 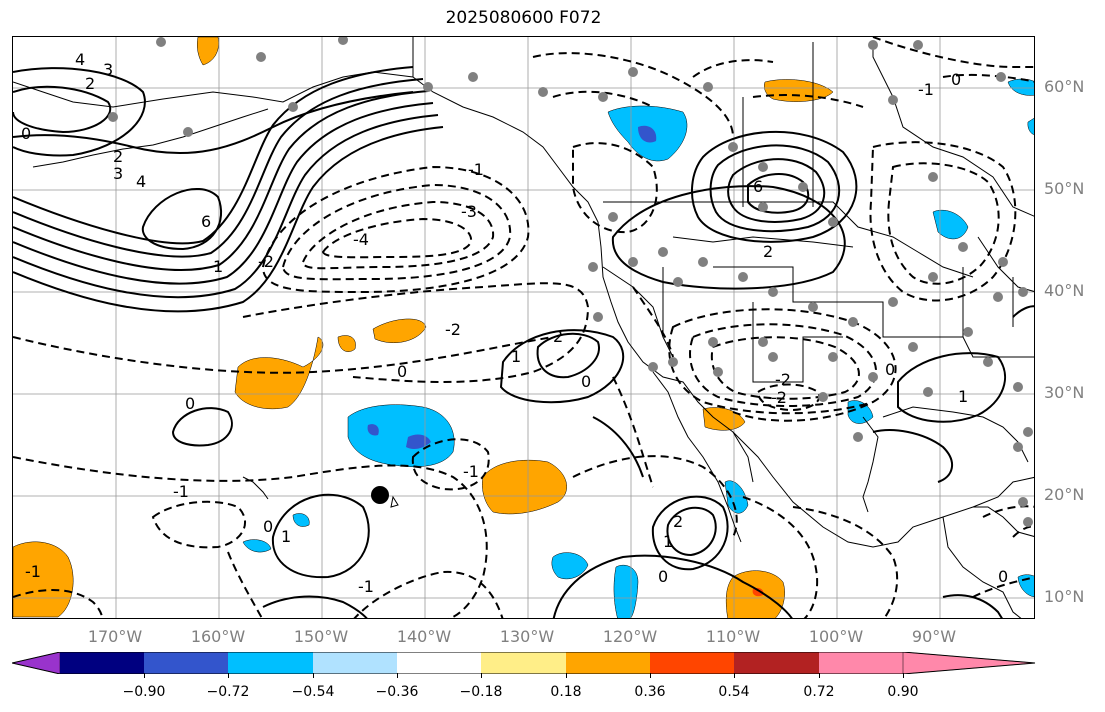 What do you see at coordinates (758, 592) in the screenshot?
I see `shade-red-region` at bounding box center [758, 592].